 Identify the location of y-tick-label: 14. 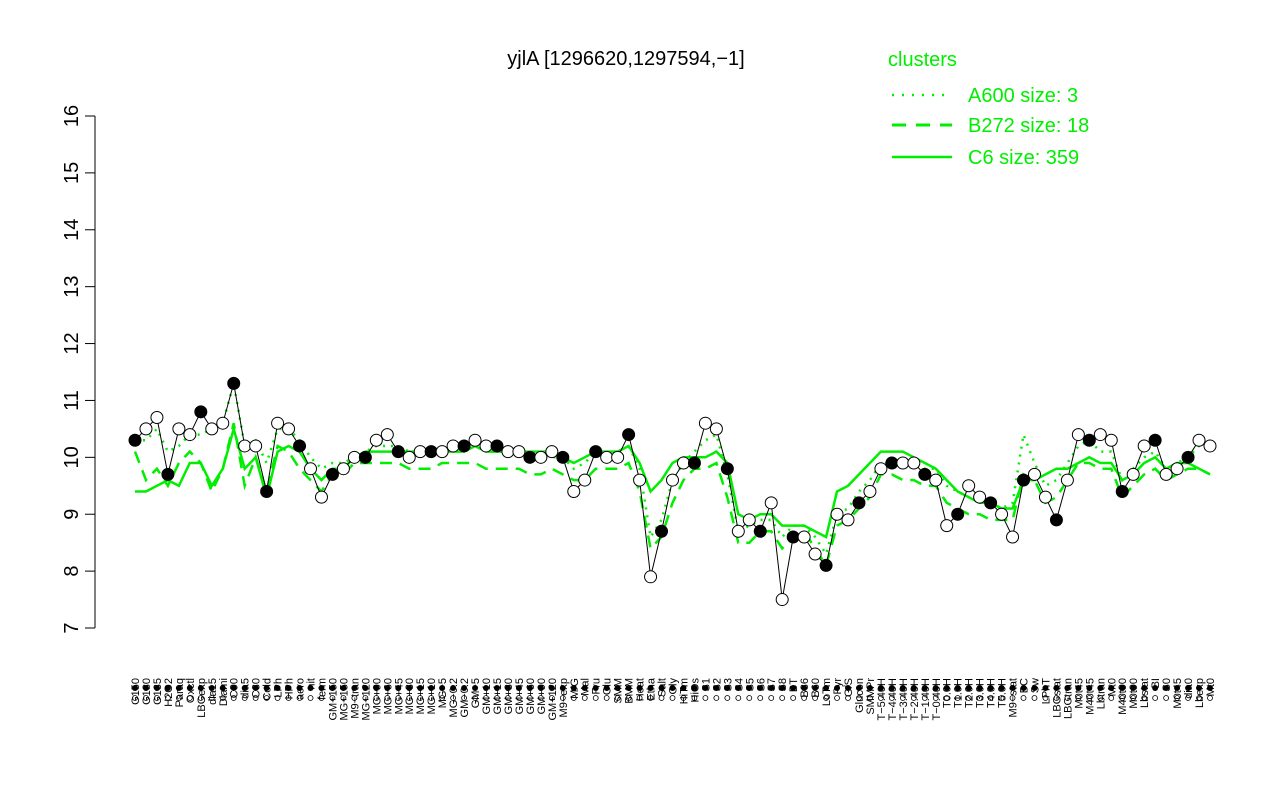
(72, 230).